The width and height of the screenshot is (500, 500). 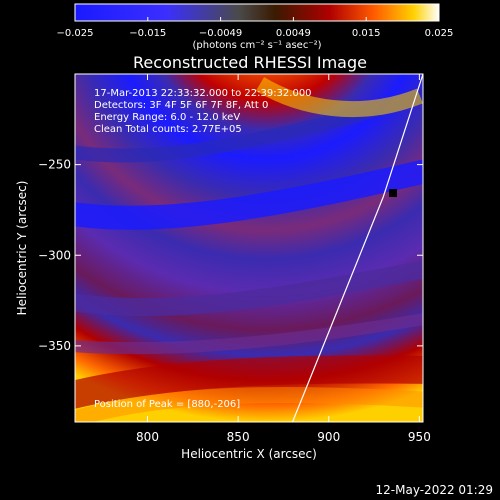 I want to click on x-tick-label: 900, so click(x=328, y=437).